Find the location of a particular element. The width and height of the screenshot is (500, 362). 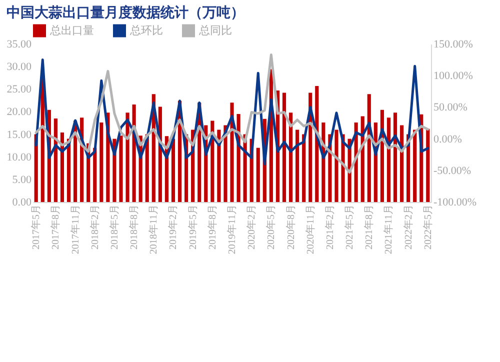

y-tick-label: 15.00 is located at coordinates (19, 134).